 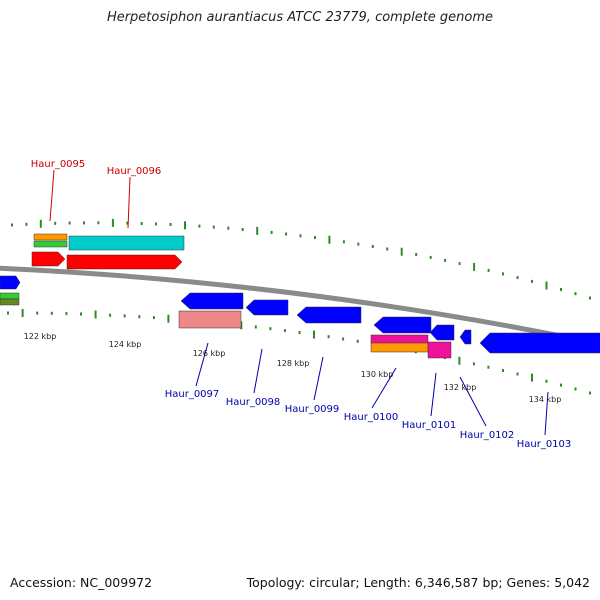 What do you see at coordinates (125, 344) in the screenshot?
I see `scale-label: 124 kbp` at bounding box center [125, 344].